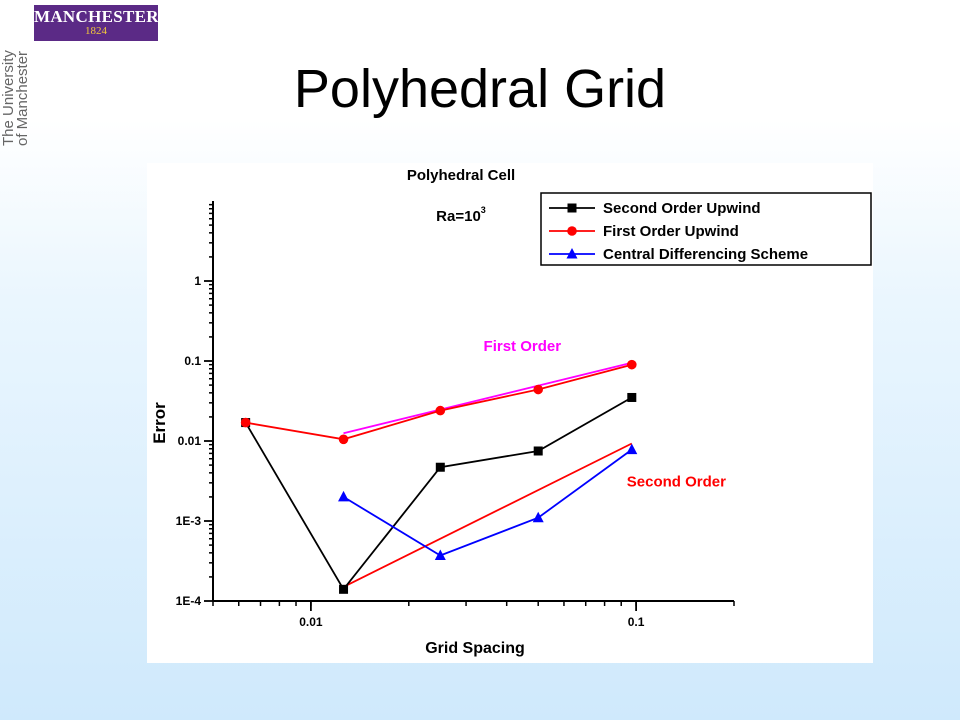 The width and height of the screenshot is (960, 720). I want to click on legend-label-second-order-upwind: Second Order Upwind, so click(682, 208).